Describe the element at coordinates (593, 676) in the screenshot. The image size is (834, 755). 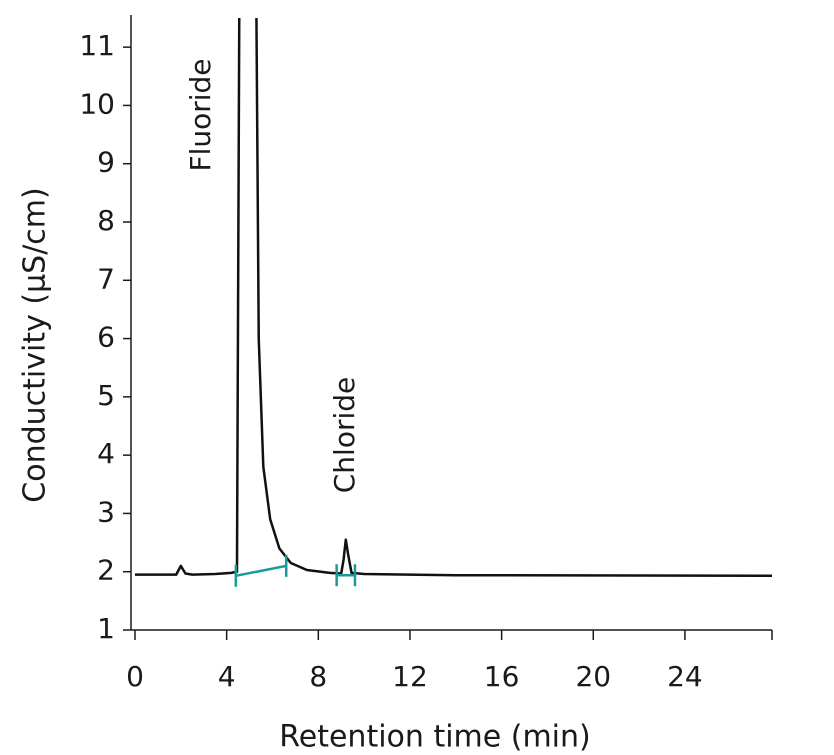
I see `x-tick-label: 20` at that location.